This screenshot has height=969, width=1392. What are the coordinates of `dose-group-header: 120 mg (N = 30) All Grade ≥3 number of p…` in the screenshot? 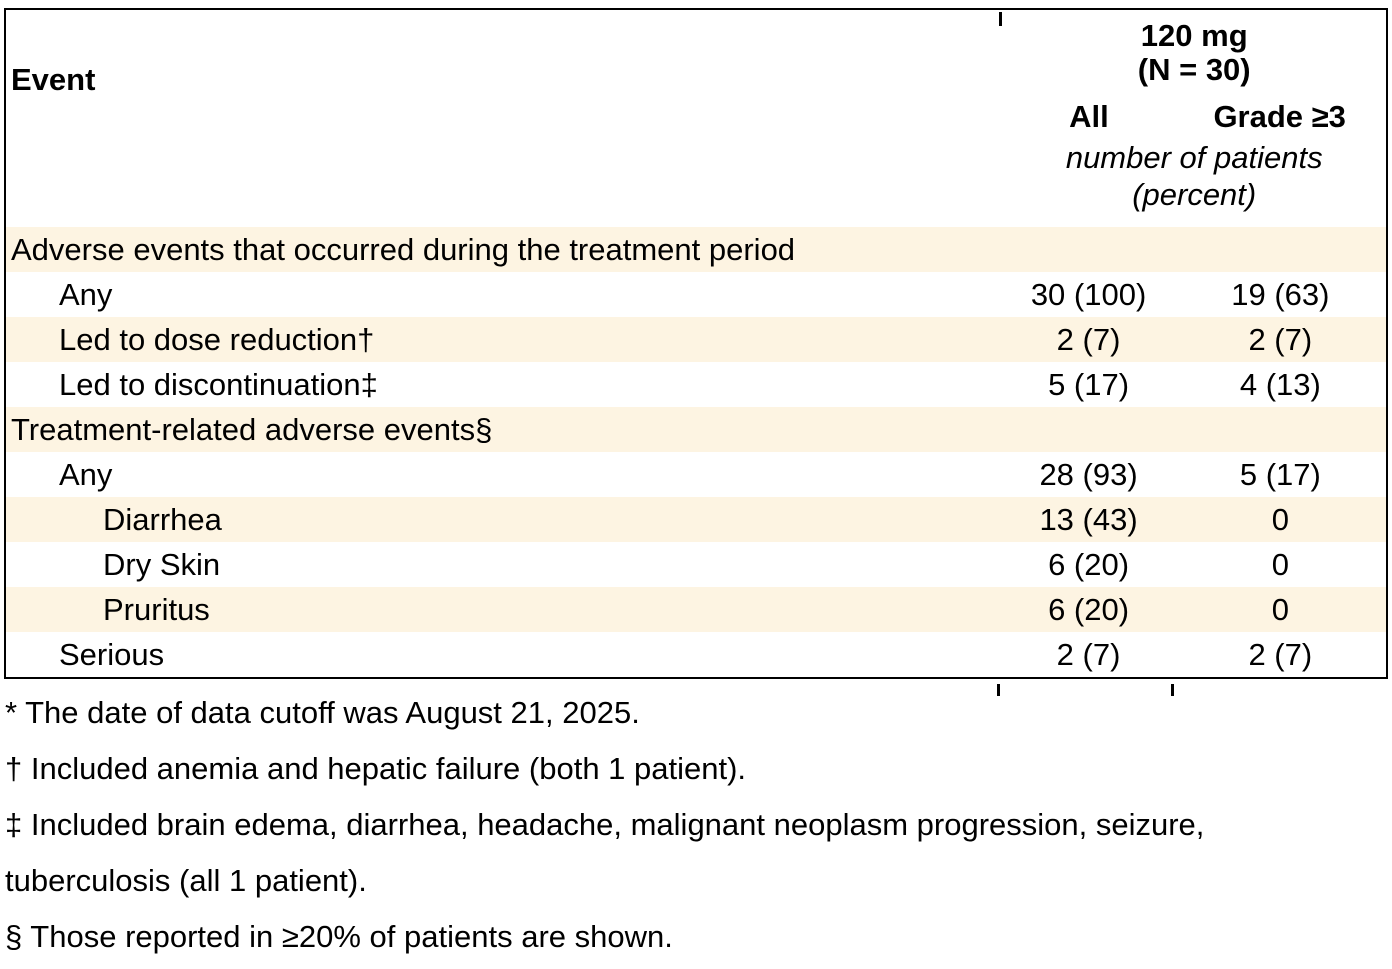 It's located at (1194, 118).